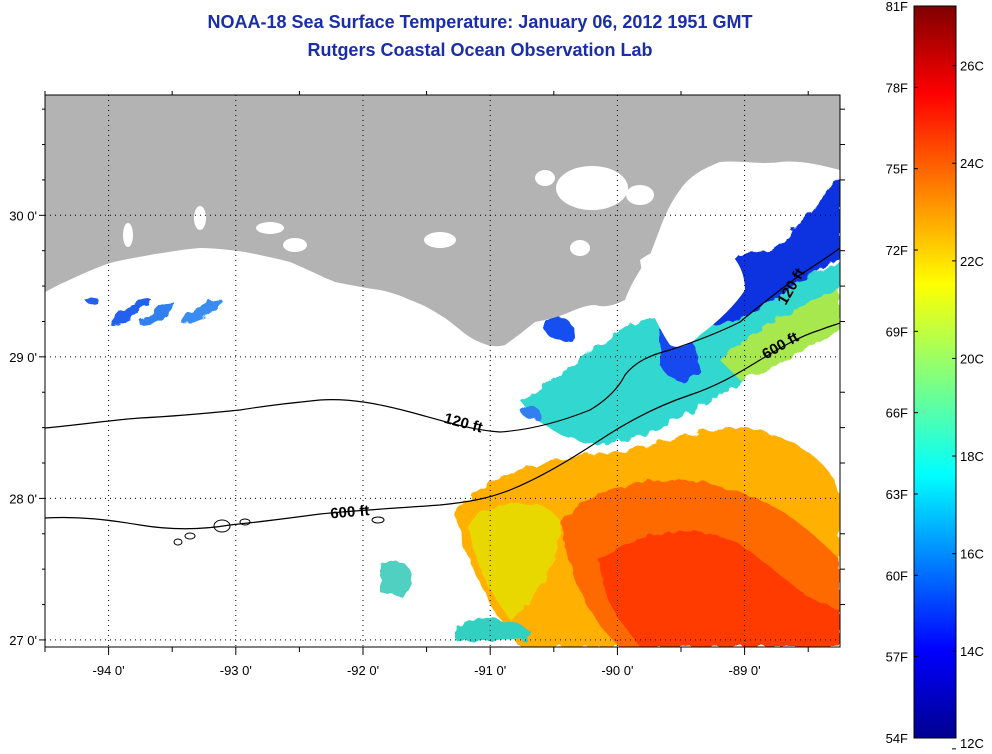 Image resolution: width=992 pixels, height=754 pixels. Describe the element at coordinates (720, 588) in the screenshot. I see `sst-patch-core` at that location.